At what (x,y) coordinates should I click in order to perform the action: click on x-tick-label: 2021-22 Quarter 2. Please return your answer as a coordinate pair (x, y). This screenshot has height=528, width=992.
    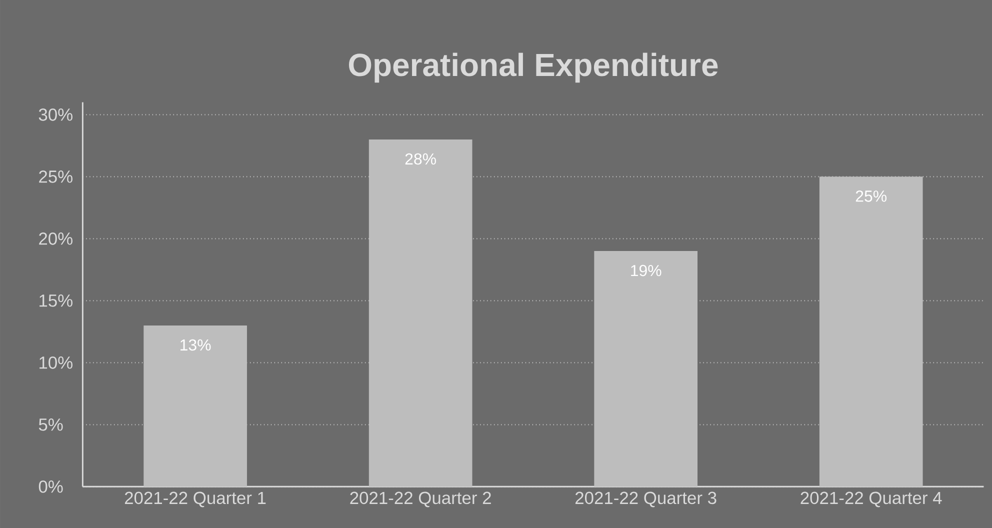
    Looking at the image, I should click on (420, 500).